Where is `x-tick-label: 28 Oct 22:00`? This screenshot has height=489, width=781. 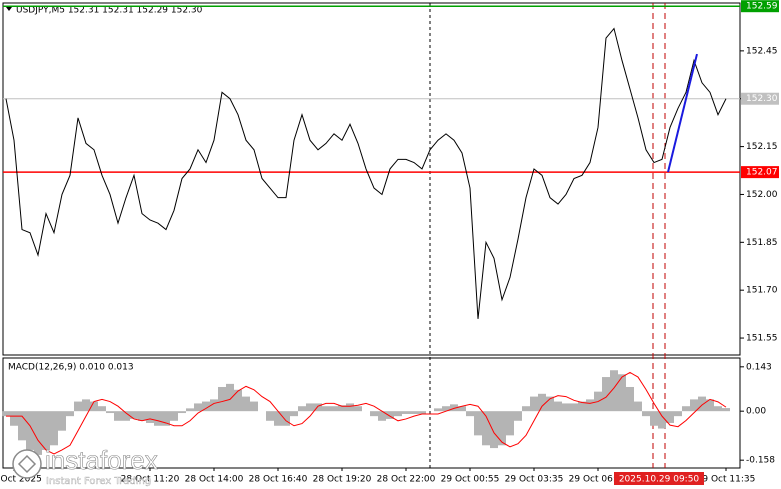 x-tick-label: 28 Oct 22:00 is located at coordinates (406, 480).